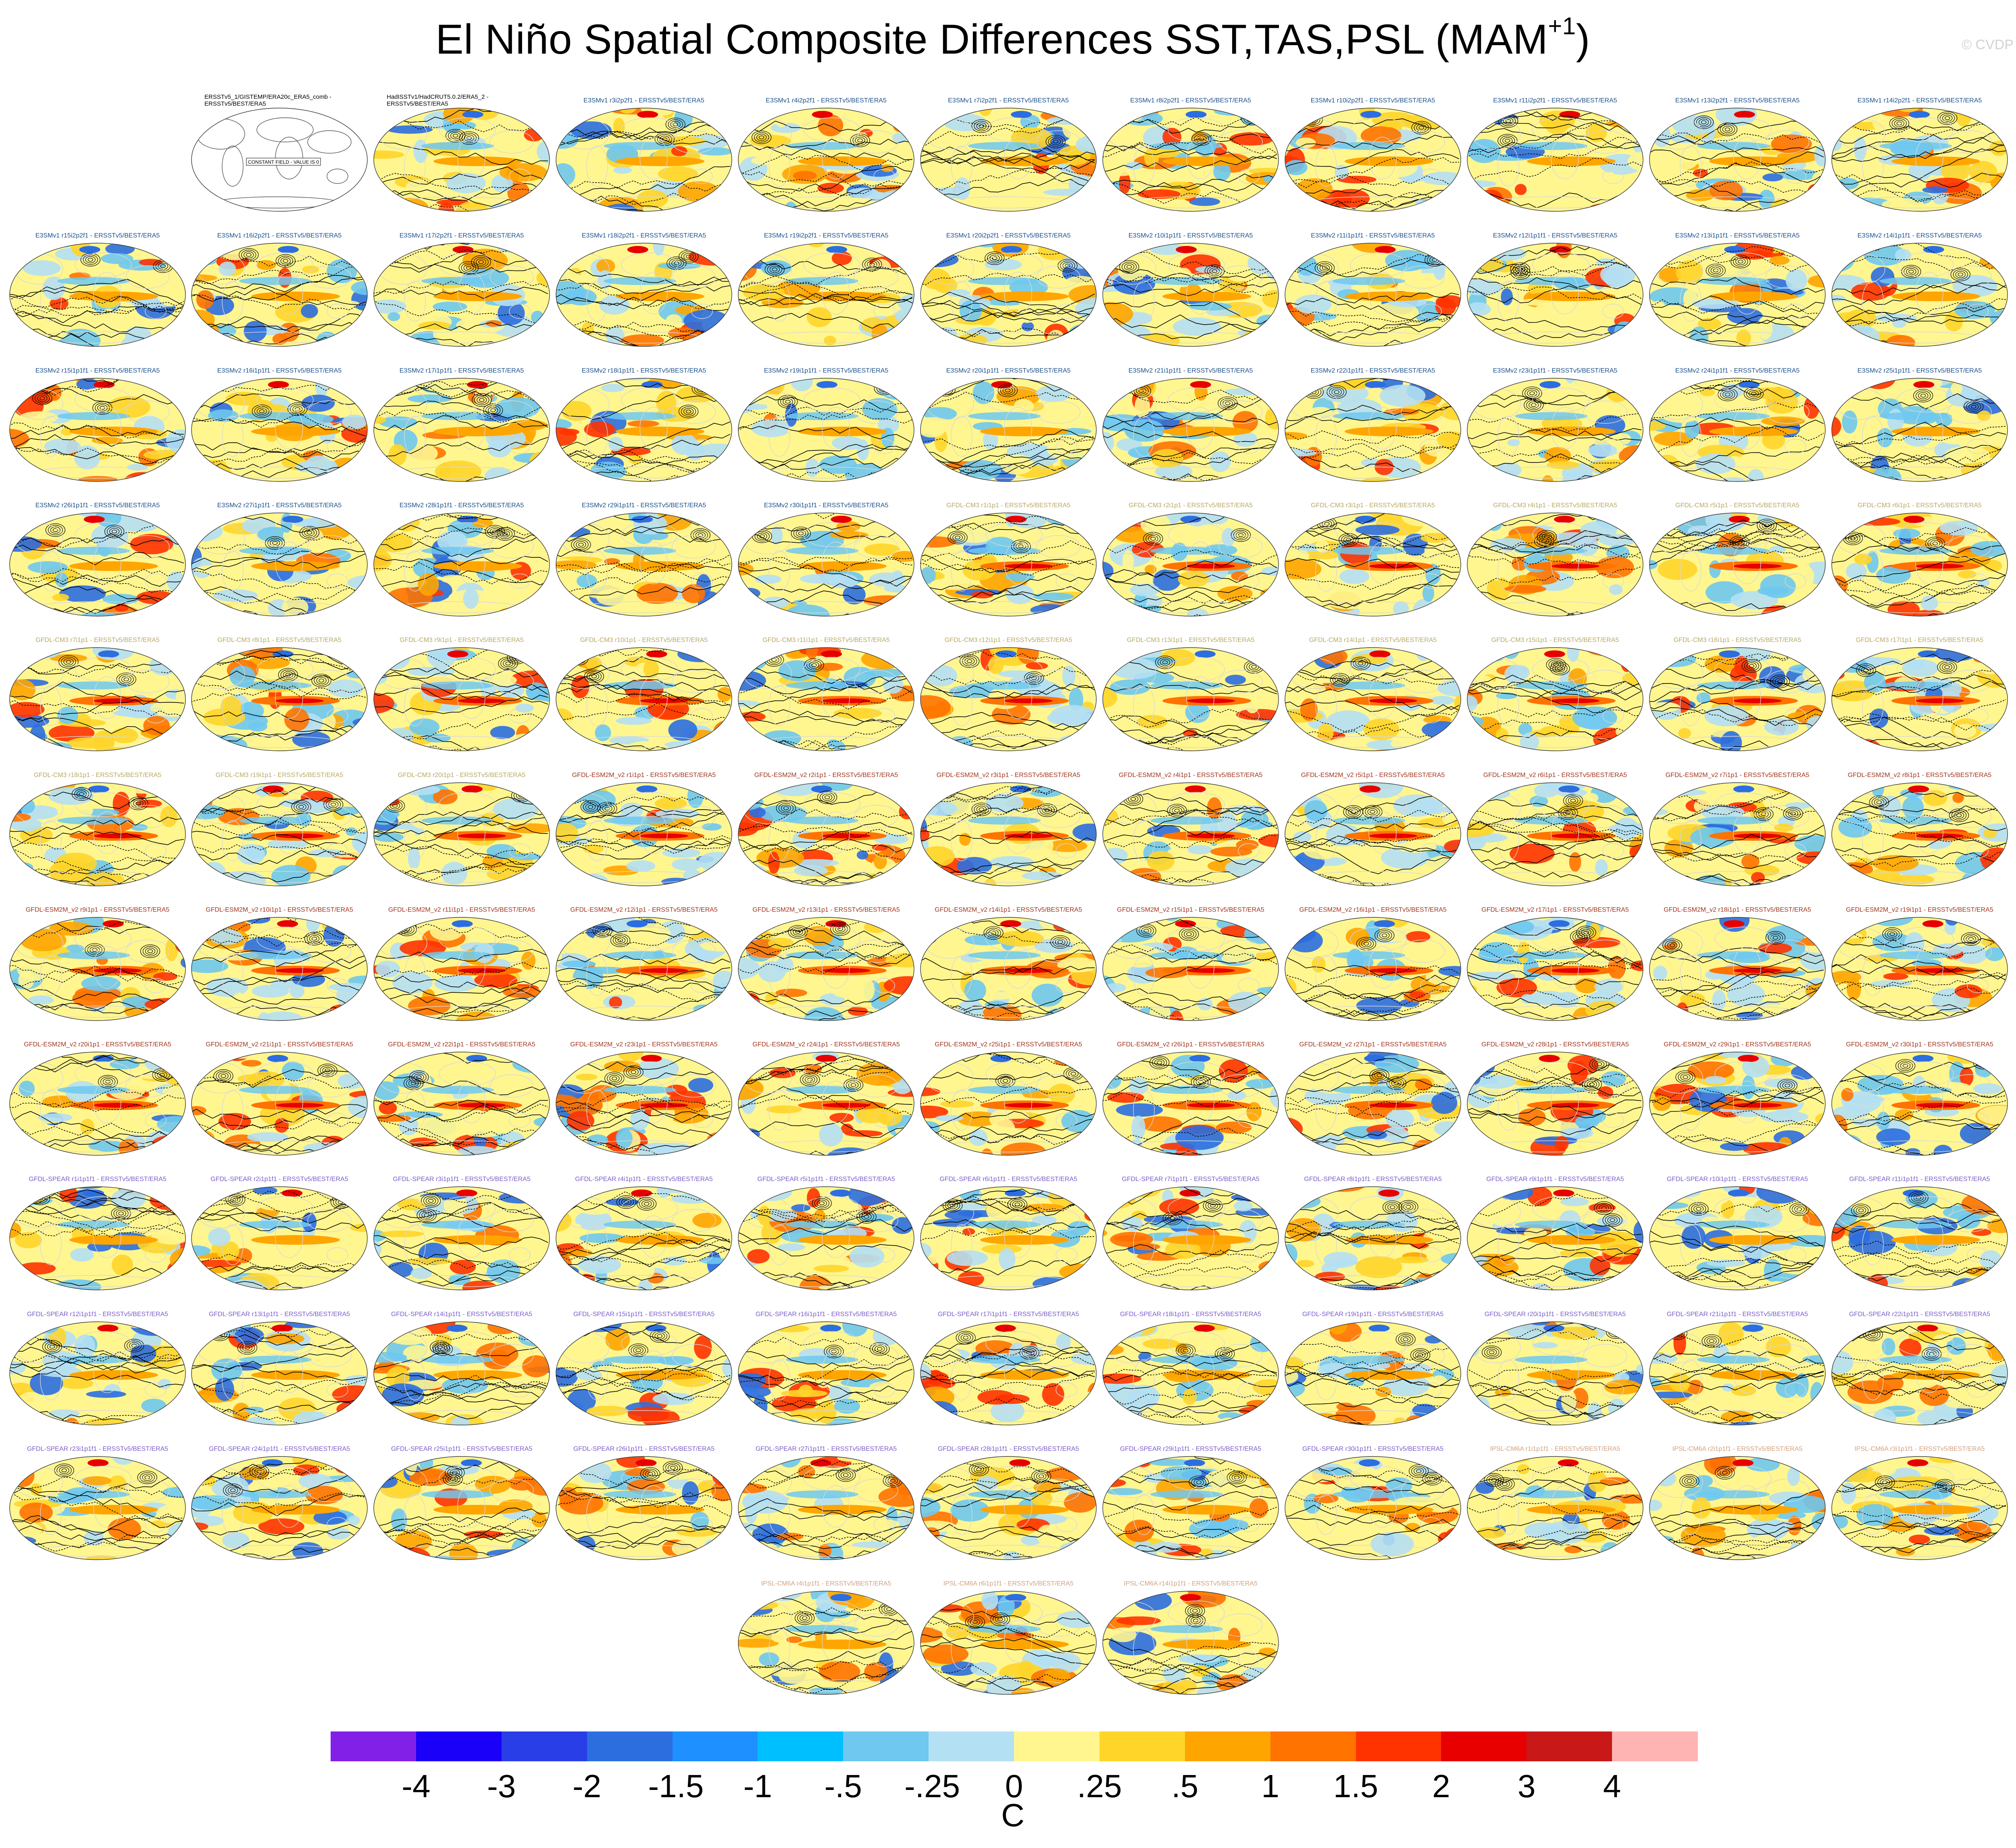  What do you see at coordinates (1191, 519) in the screenshot?
I see `high-latitude-anomaly` at bounding box center [1191, 519].